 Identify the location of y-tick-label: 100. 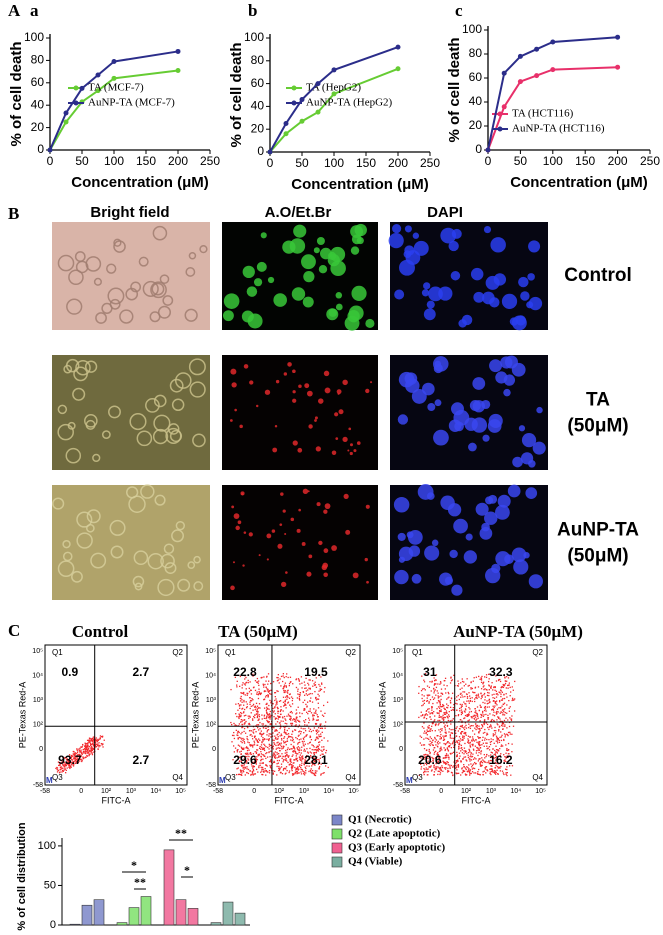
(34, 37).